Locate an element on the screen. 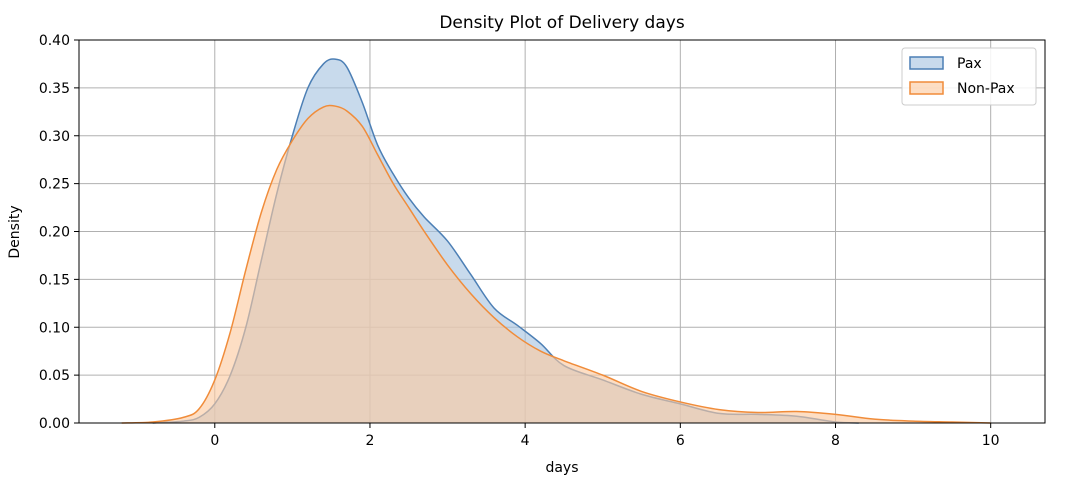  y-tick-label: 0.40 is located at coordinates (54, 41).